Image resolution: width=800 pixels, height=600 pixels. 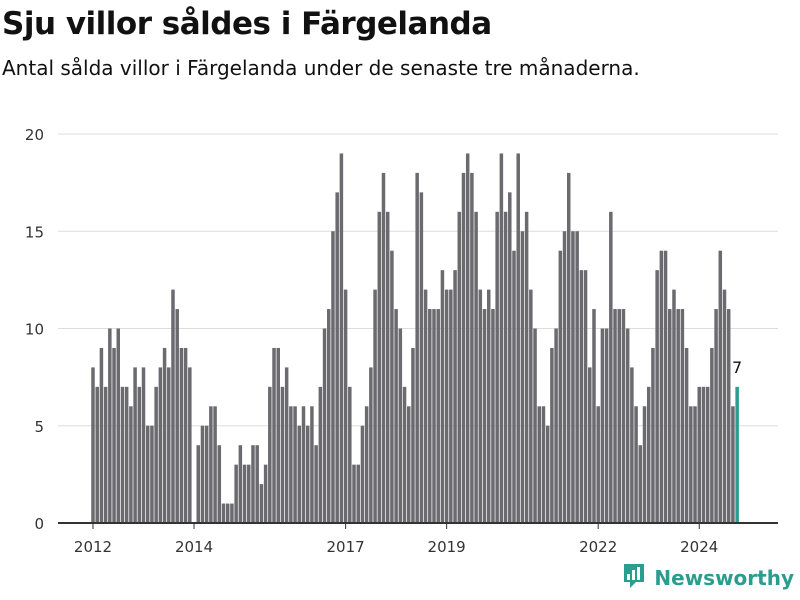 What do you see at coordinates (634, 578) in the screenshot?
I see `newsworthy-icon` at bounding box center [634, 578].